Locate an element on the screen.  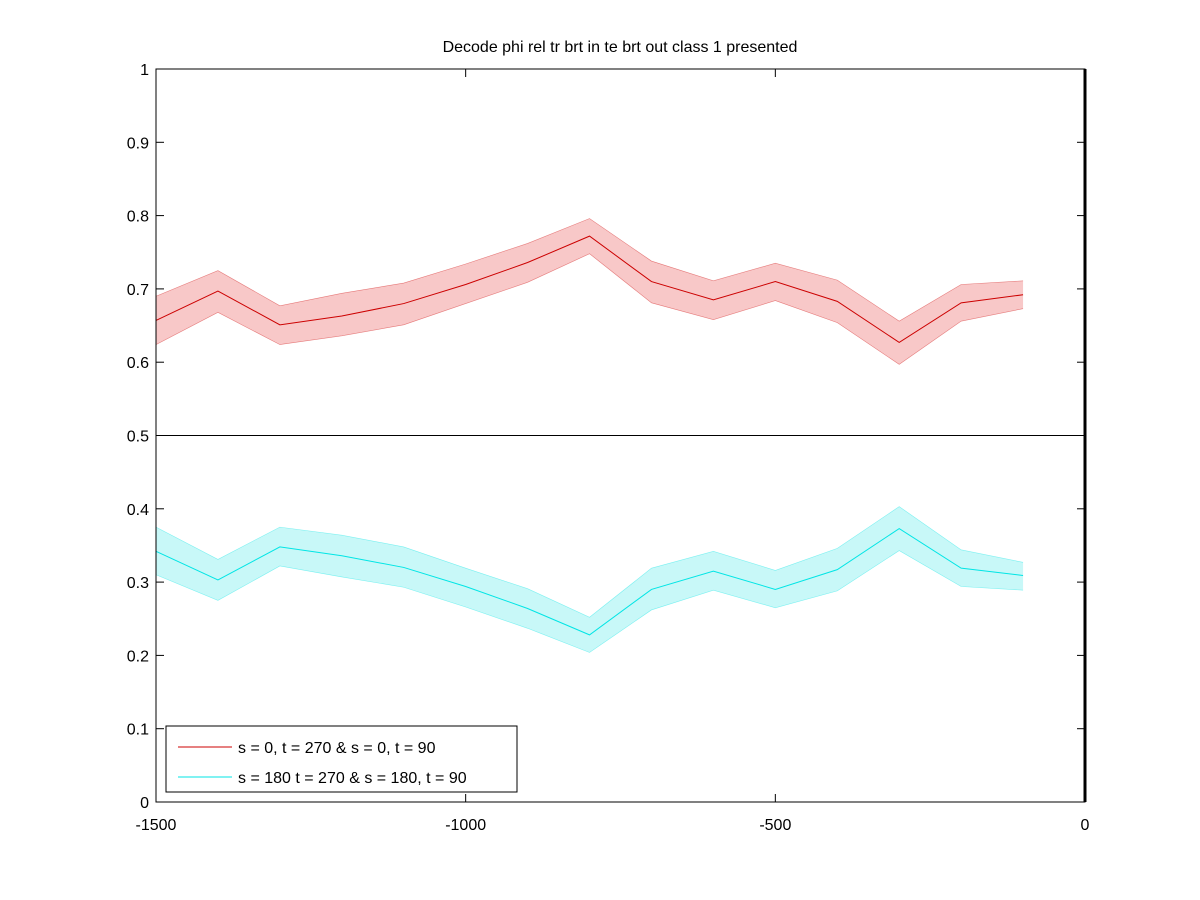
series-1-upper-bound is located at coordinates (589, 270).